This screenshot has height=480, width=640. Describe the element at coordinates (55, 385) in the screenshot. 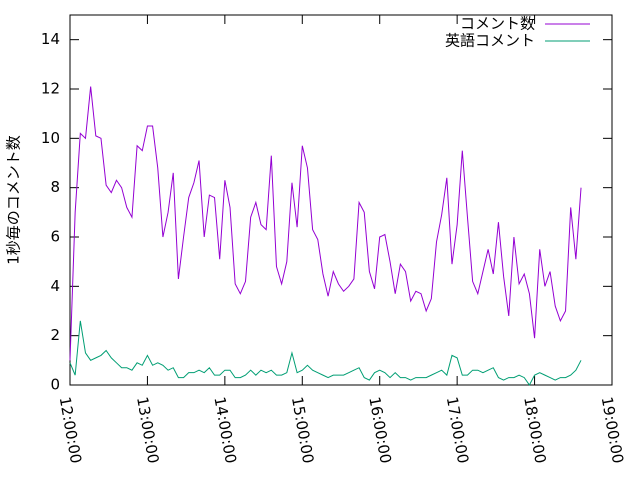

I see `y-tick-label: 0` at that location.